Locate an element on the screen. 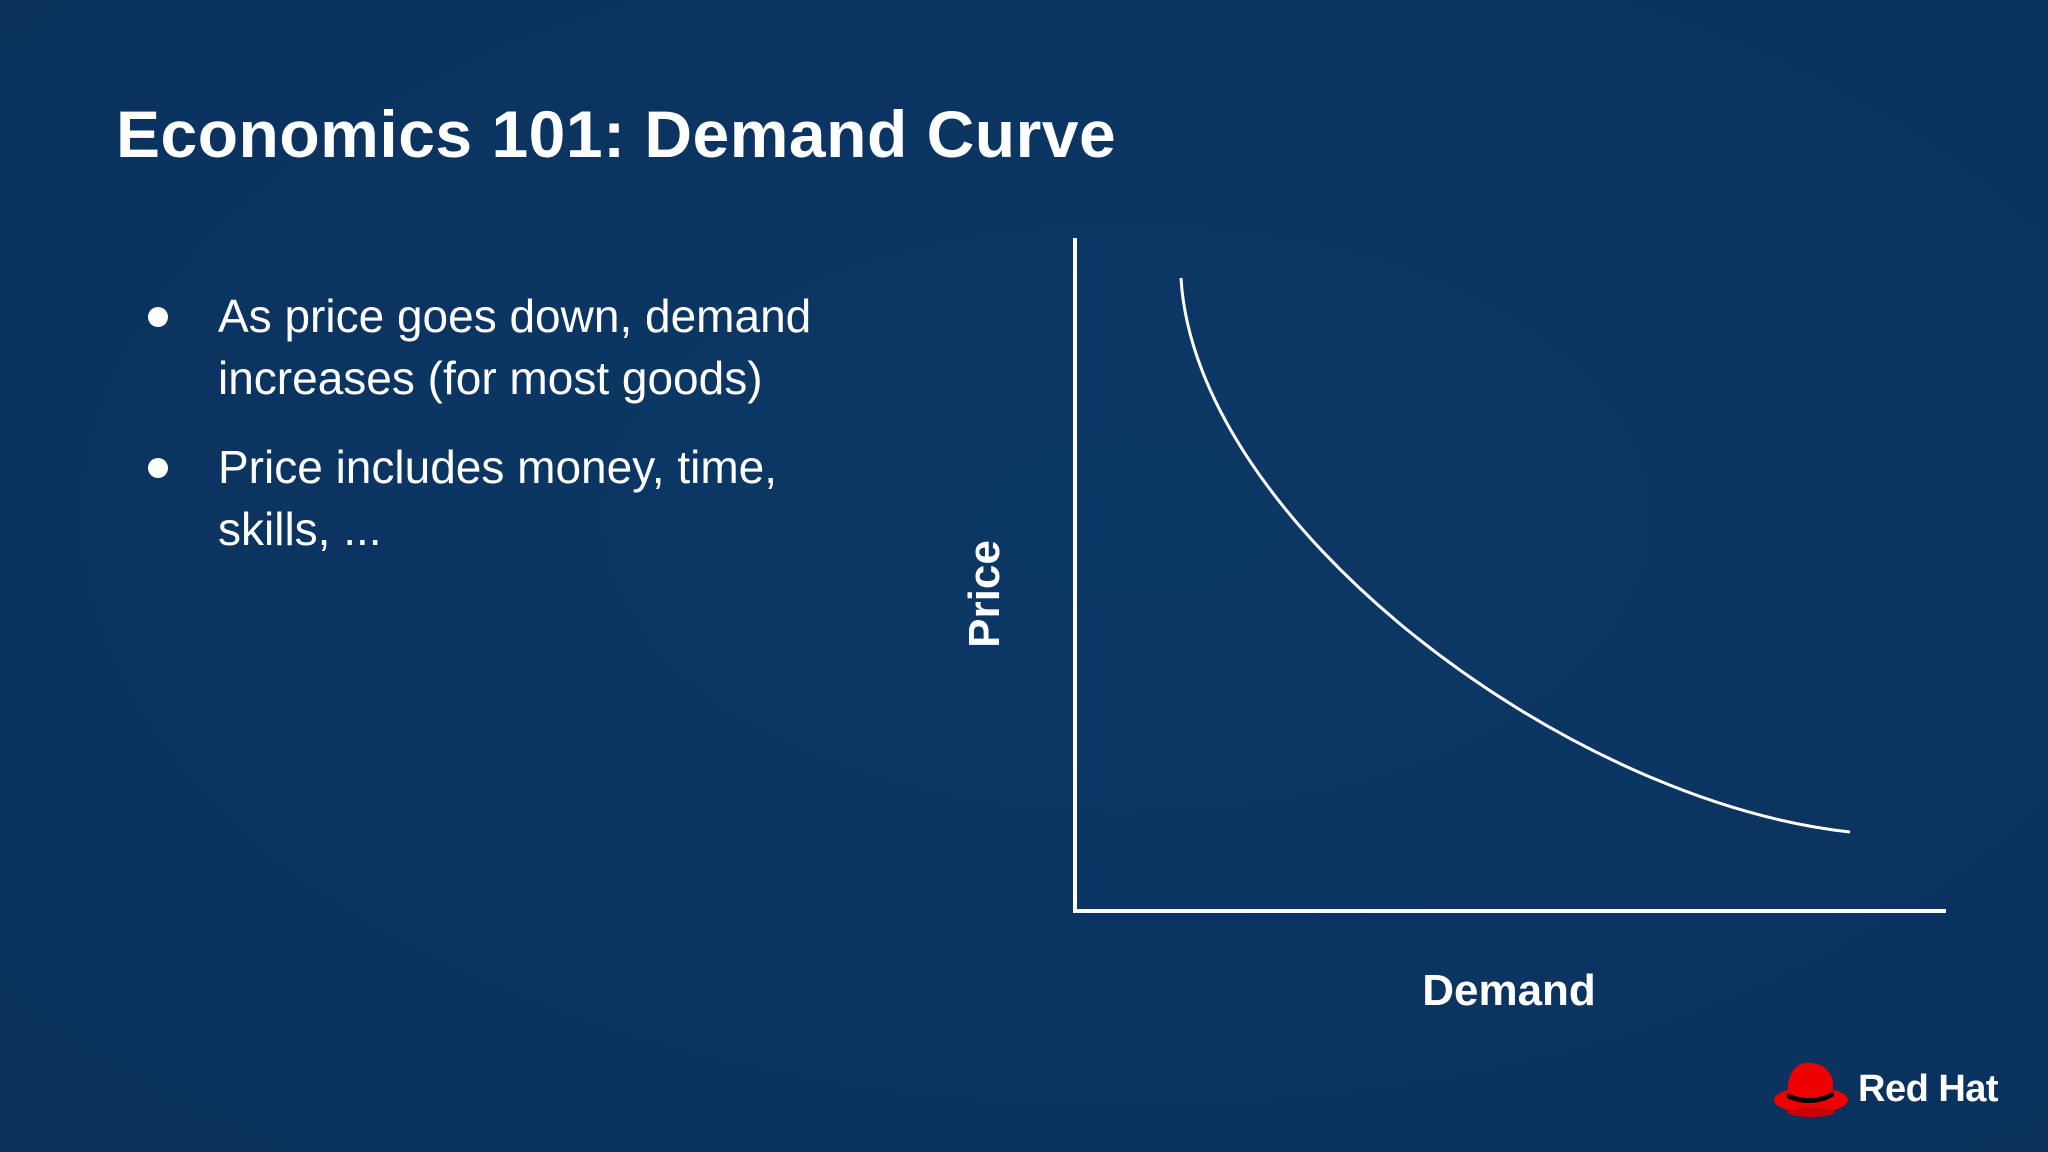  bullet-text-line: increases (for most goods) is located at coordinates (490, 378).